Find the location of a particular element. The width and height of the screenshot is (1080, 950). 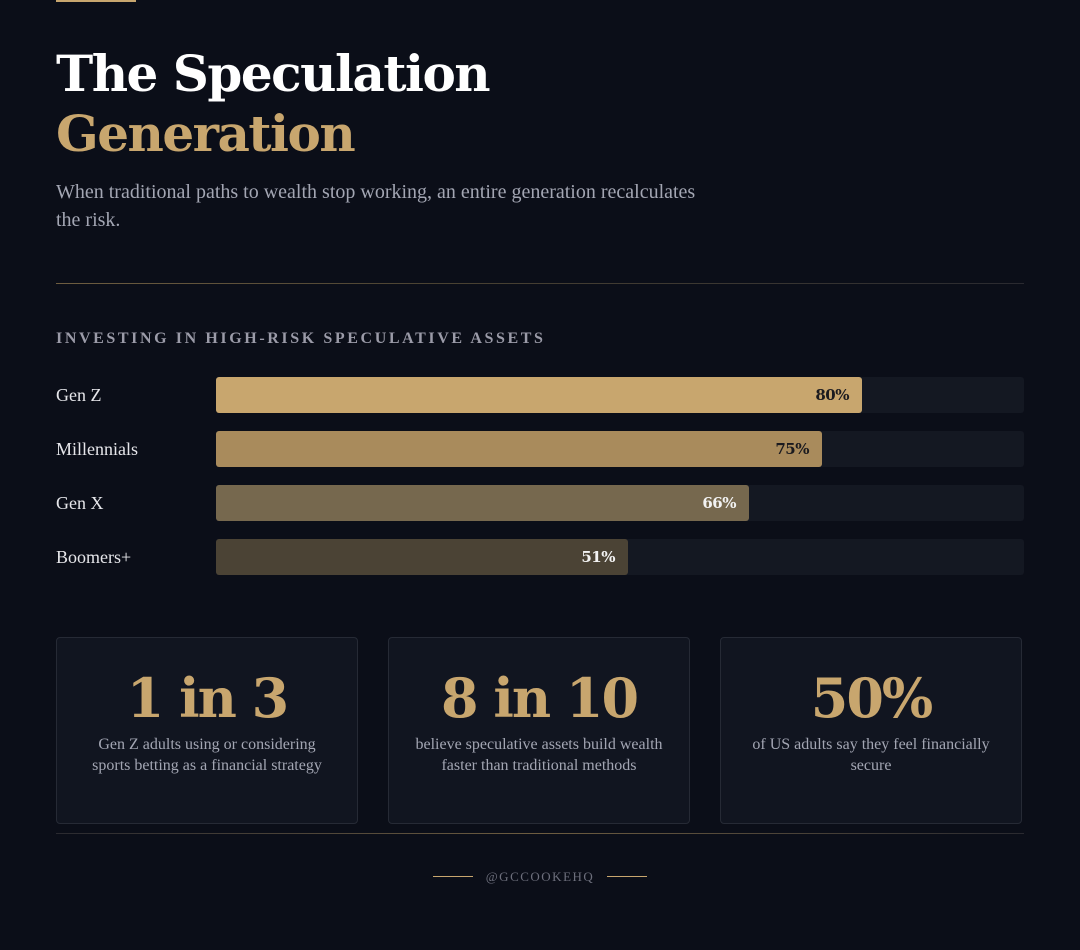

bar-value-label: 51% is located at coordinates (598, 557).